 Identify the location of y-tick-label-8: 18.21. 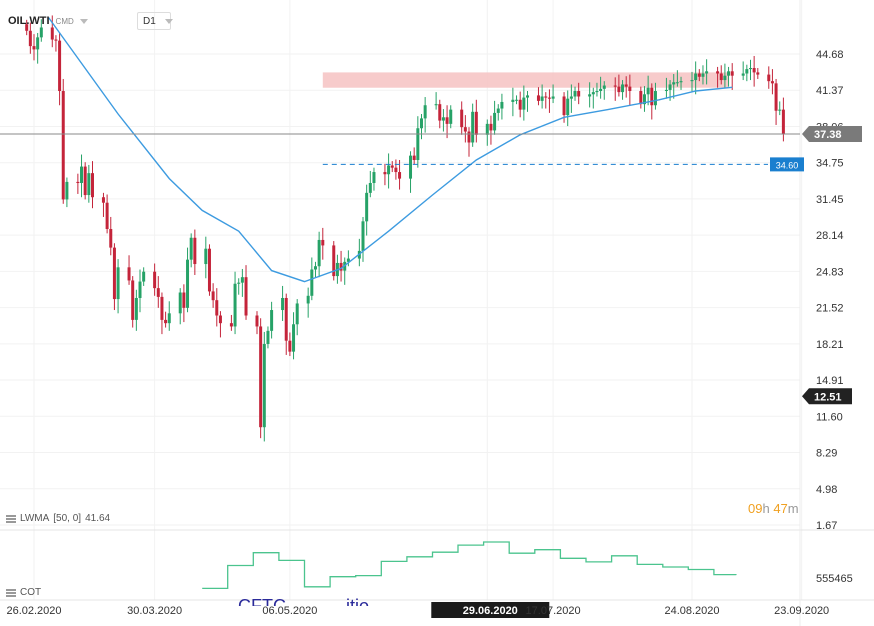
(830, 345).